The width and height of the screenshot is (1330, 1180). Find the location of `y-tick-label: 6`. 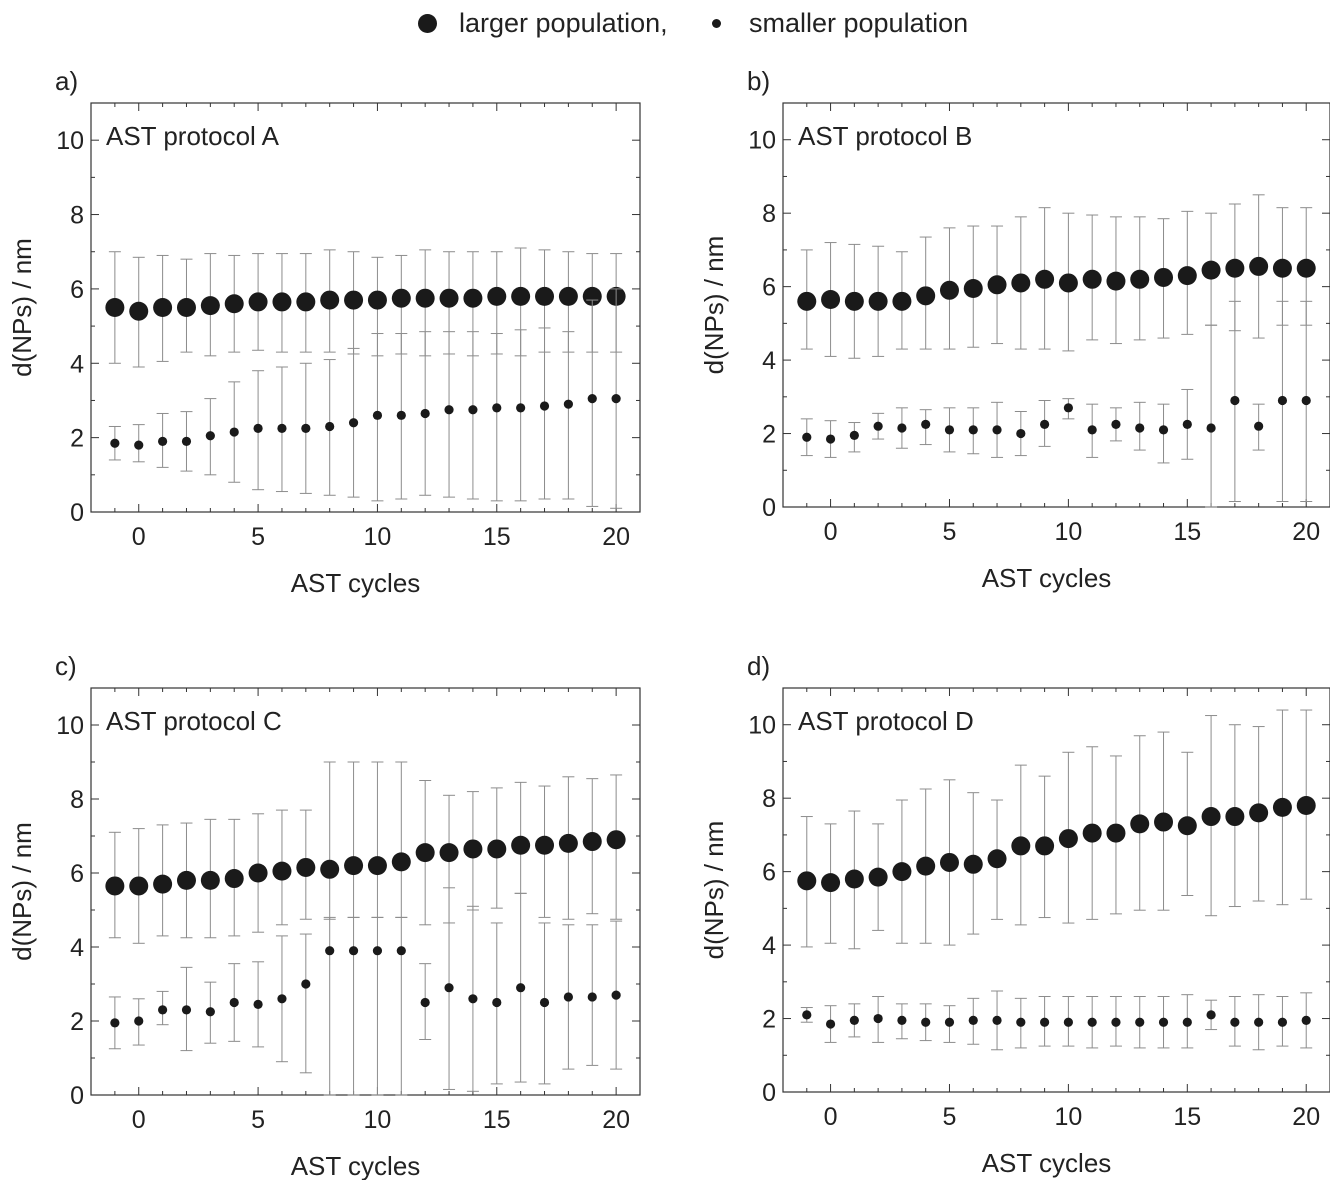

y-tick-label: 6 is located at coordinates (77, 290).